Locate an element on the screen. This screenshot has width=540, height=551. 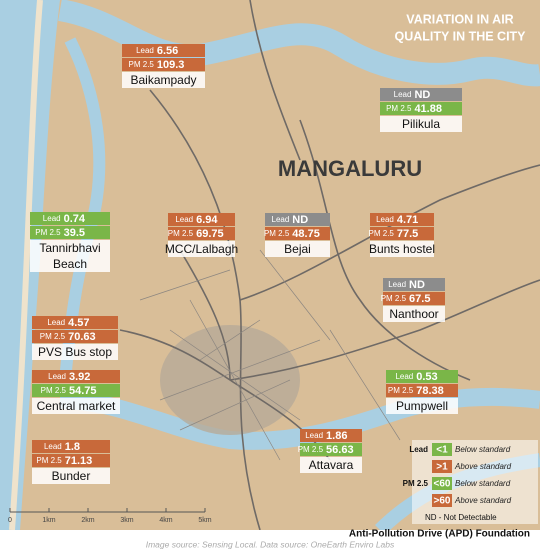
scale-label: 2km is located at coordinates (87, 520).